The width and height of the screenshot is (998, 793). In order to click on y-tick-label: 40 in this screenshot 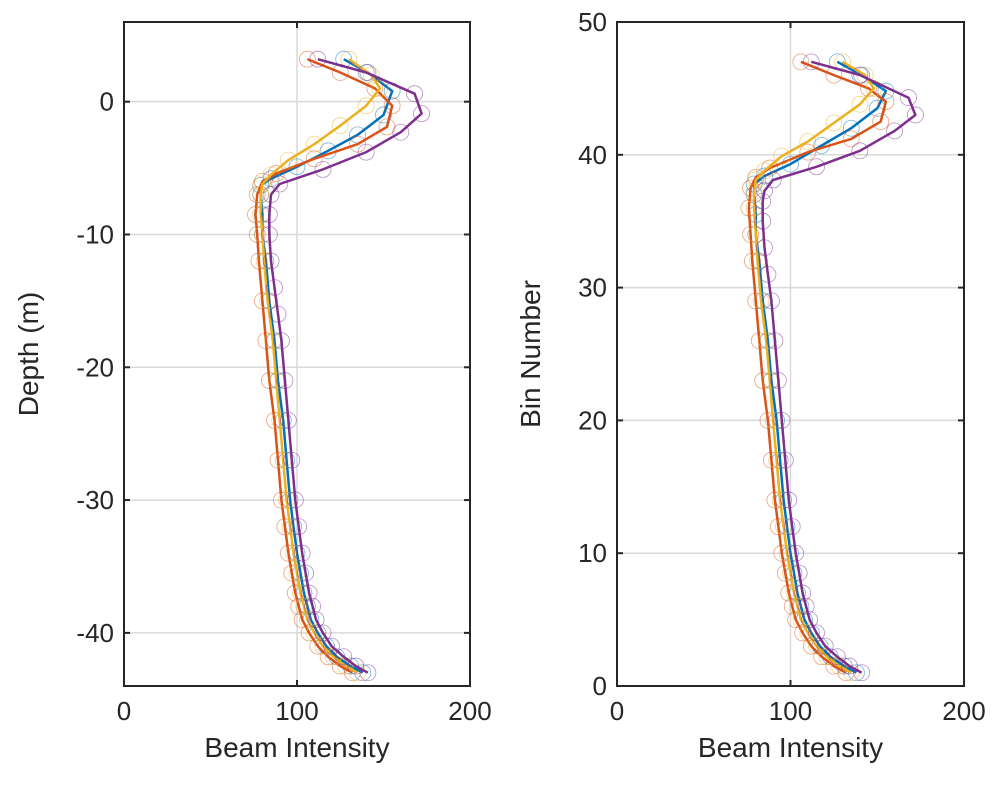, I will do `click(592, 155)`.